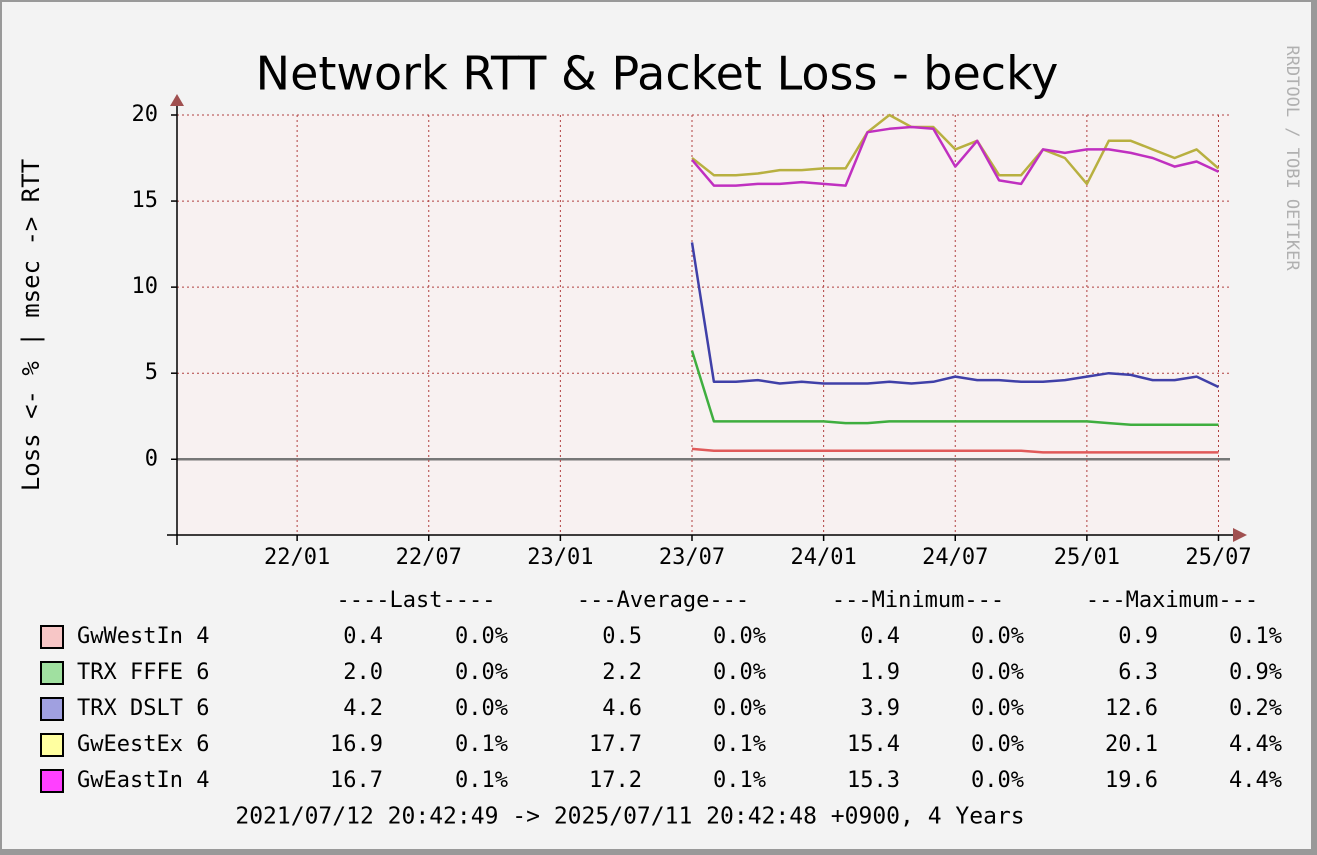  Describe the element at coordinates (177, 100) in the screenshot. I see `y-arrow` at that location.